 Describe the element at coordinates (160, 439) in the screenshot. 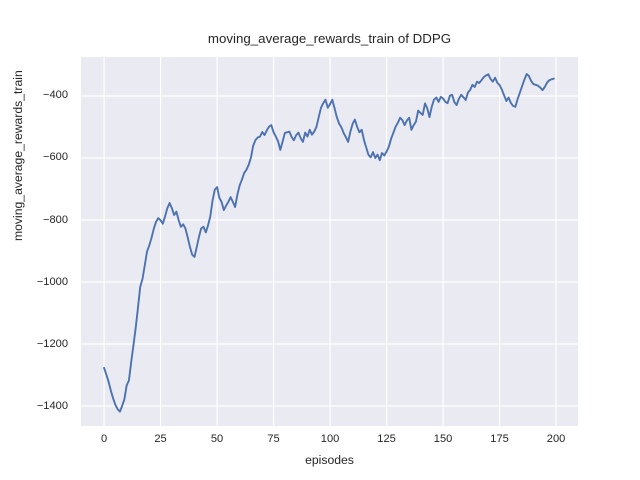

I see `x-tick-label: 25` at that location.